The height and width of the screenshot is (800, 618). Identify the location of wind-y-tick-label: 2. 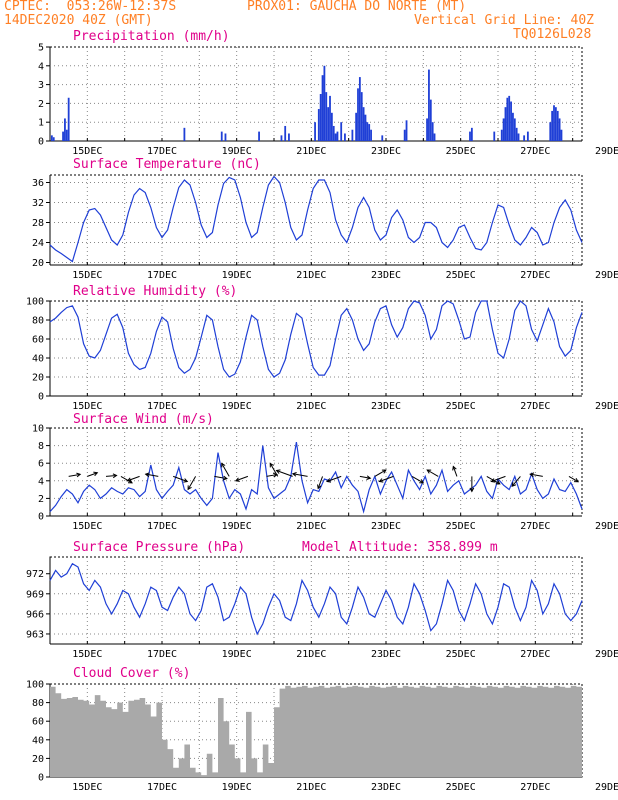
(41, 499).